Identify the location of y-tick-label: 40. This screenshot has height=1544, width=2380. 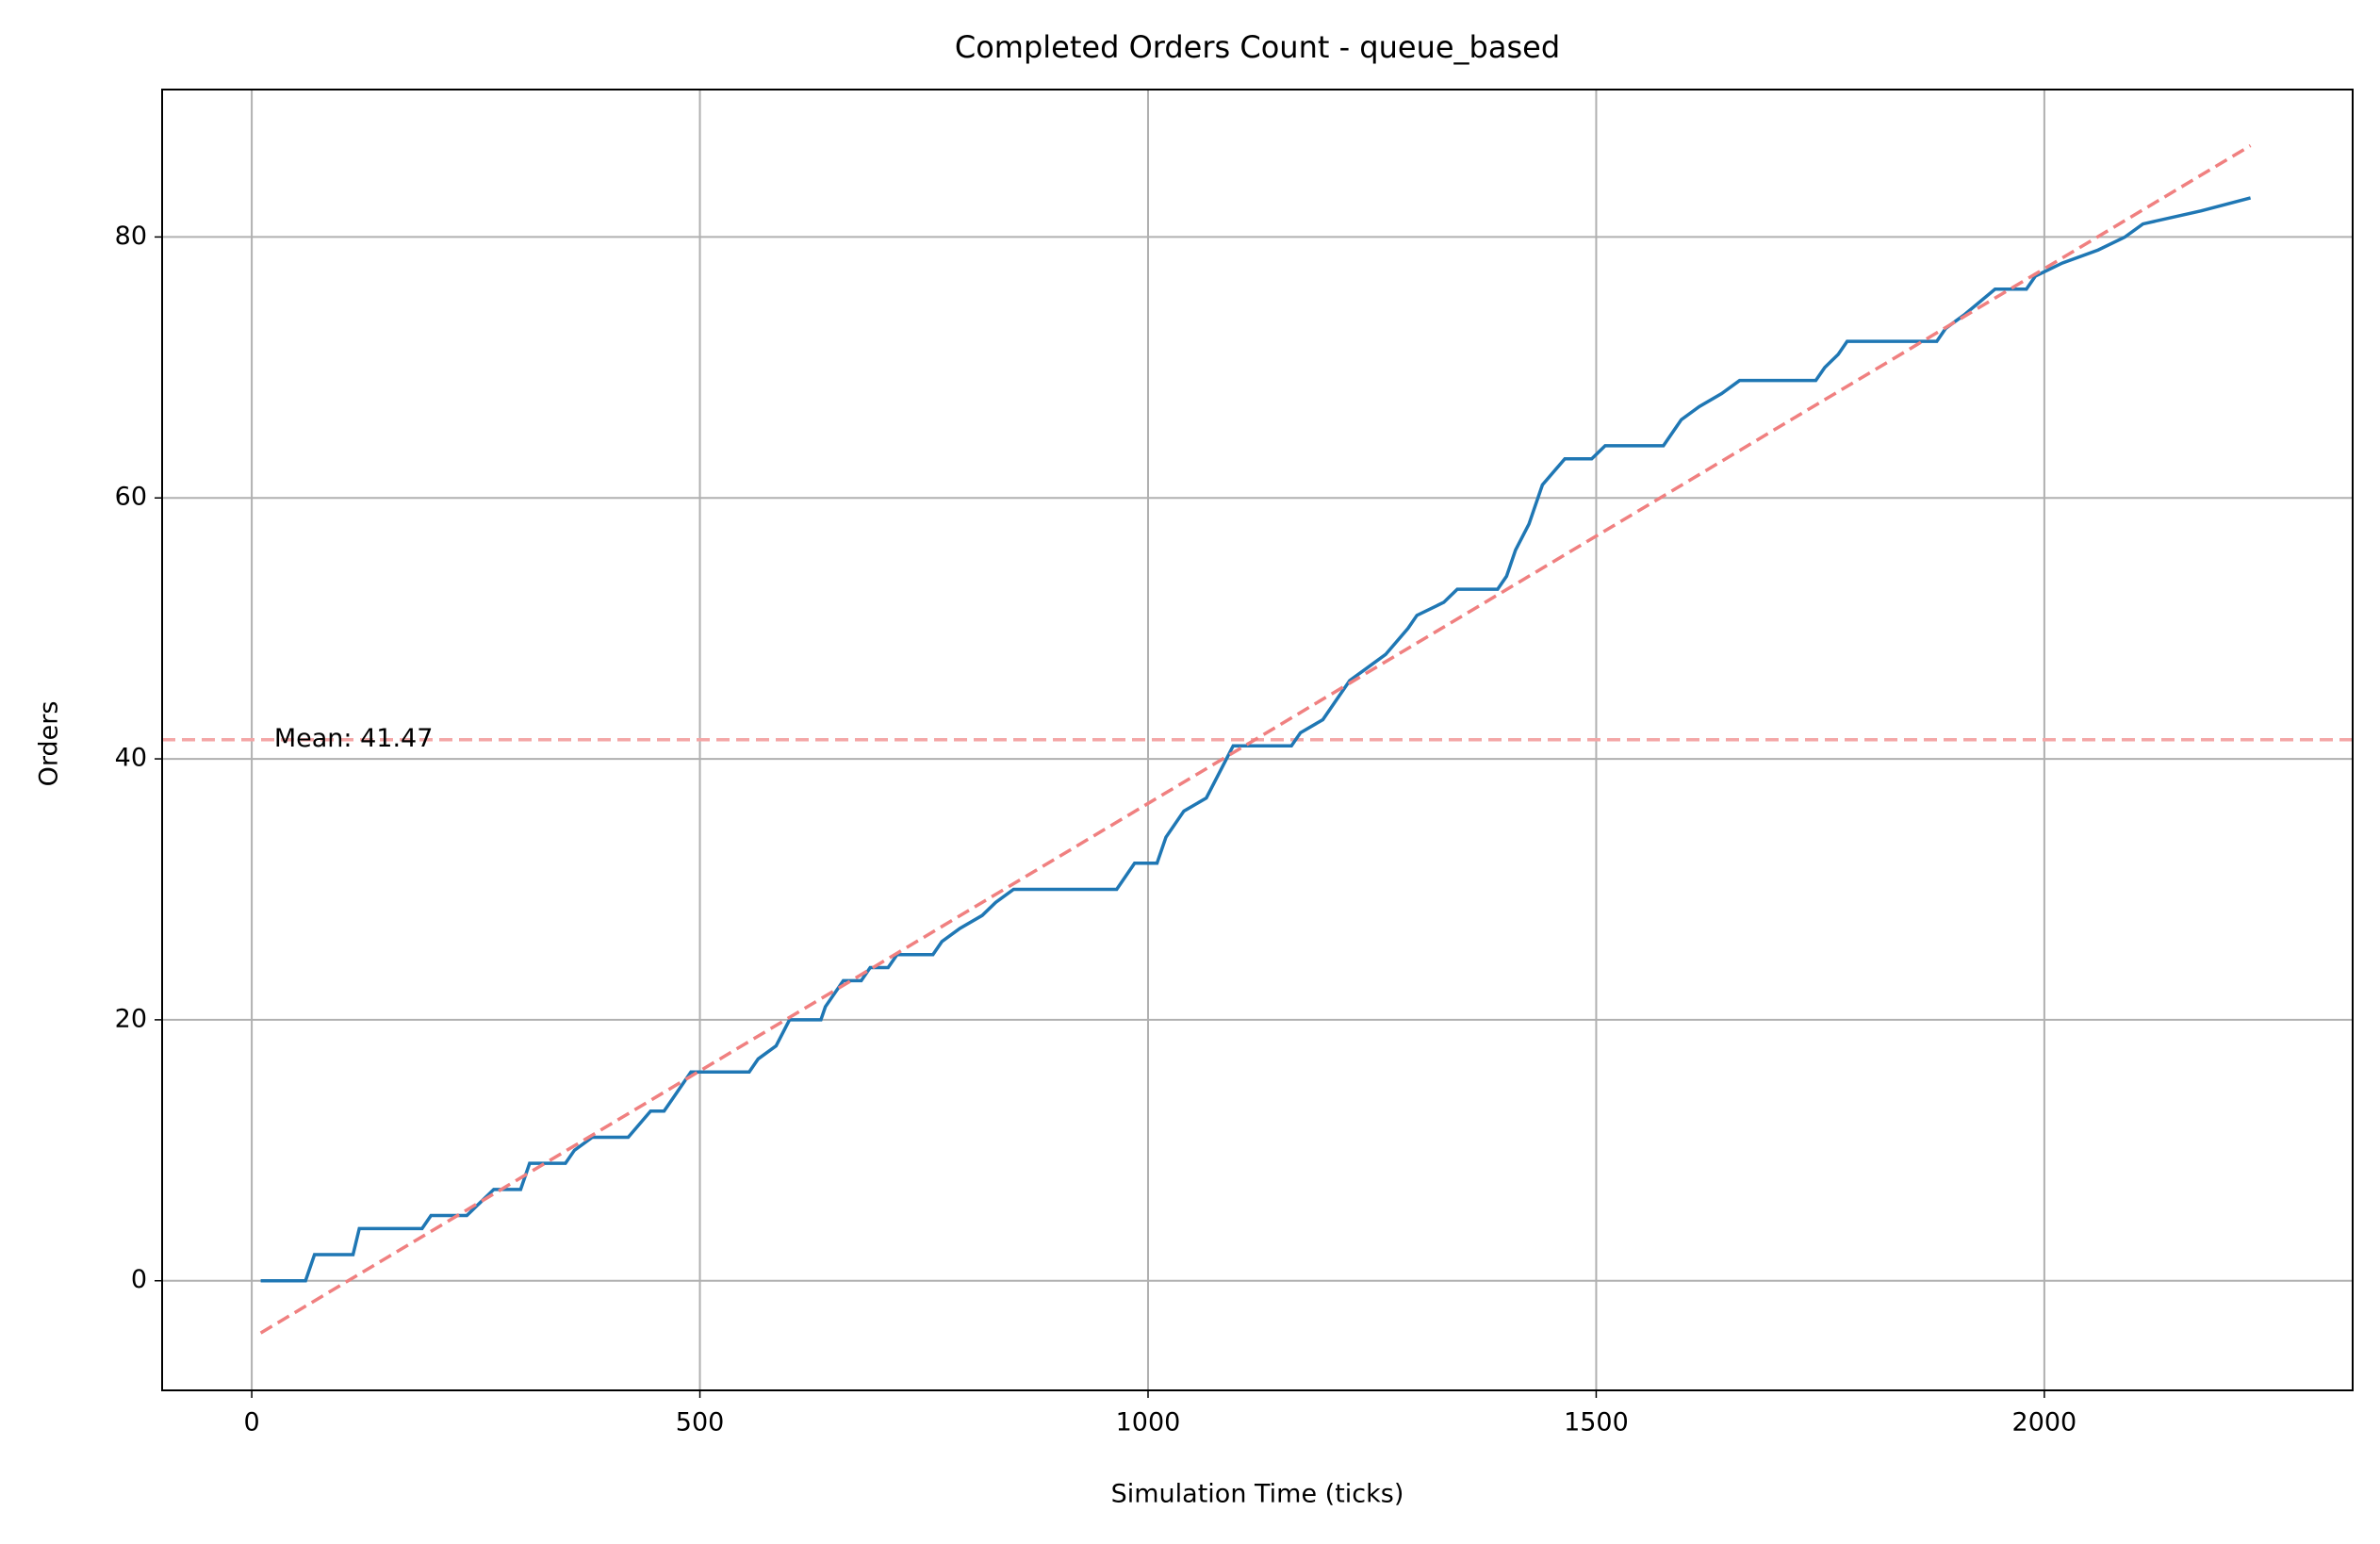
(131, 758).